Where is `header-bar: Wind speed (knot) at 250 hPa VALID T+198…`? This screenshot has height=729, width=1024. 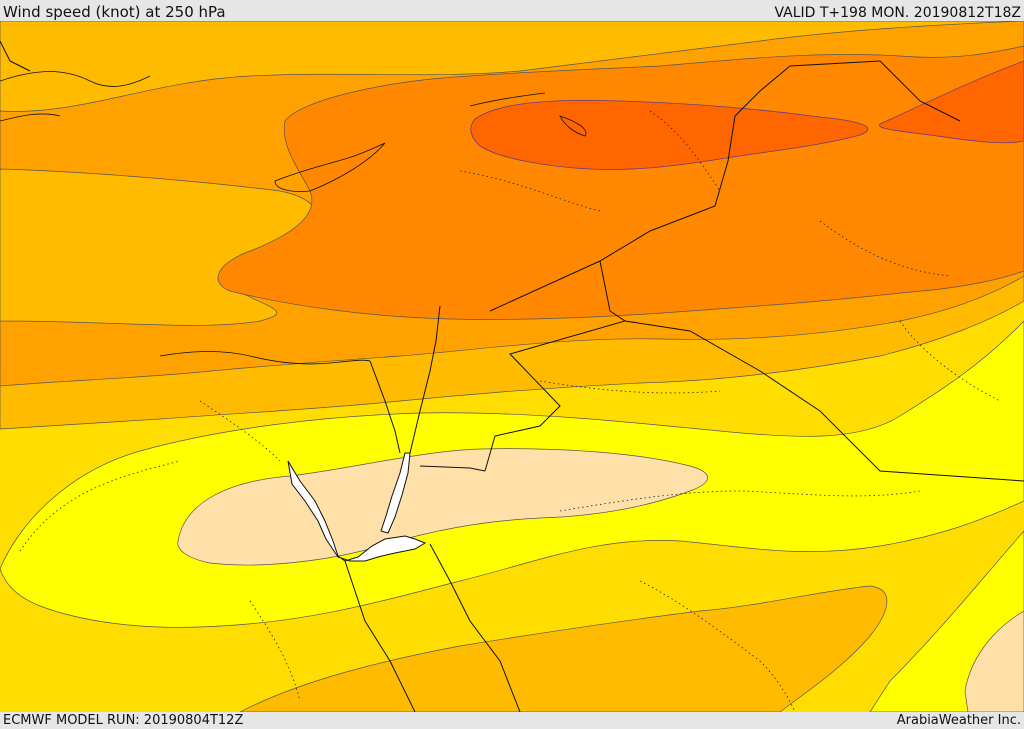 header-bar: Wind speed (knot) at 250 hPa VALID T+198… is located at coordinates (512, 10).